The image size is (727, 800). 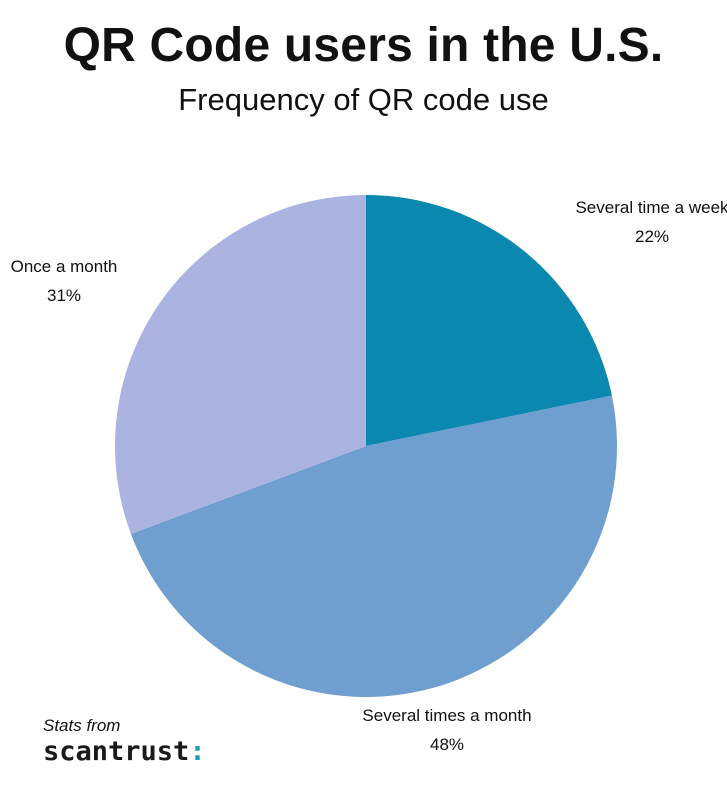 What do you see at coordinates (651, 207) in the screenshot?
I see `slice-label: Several time a week` at bounding box center [651, 207].